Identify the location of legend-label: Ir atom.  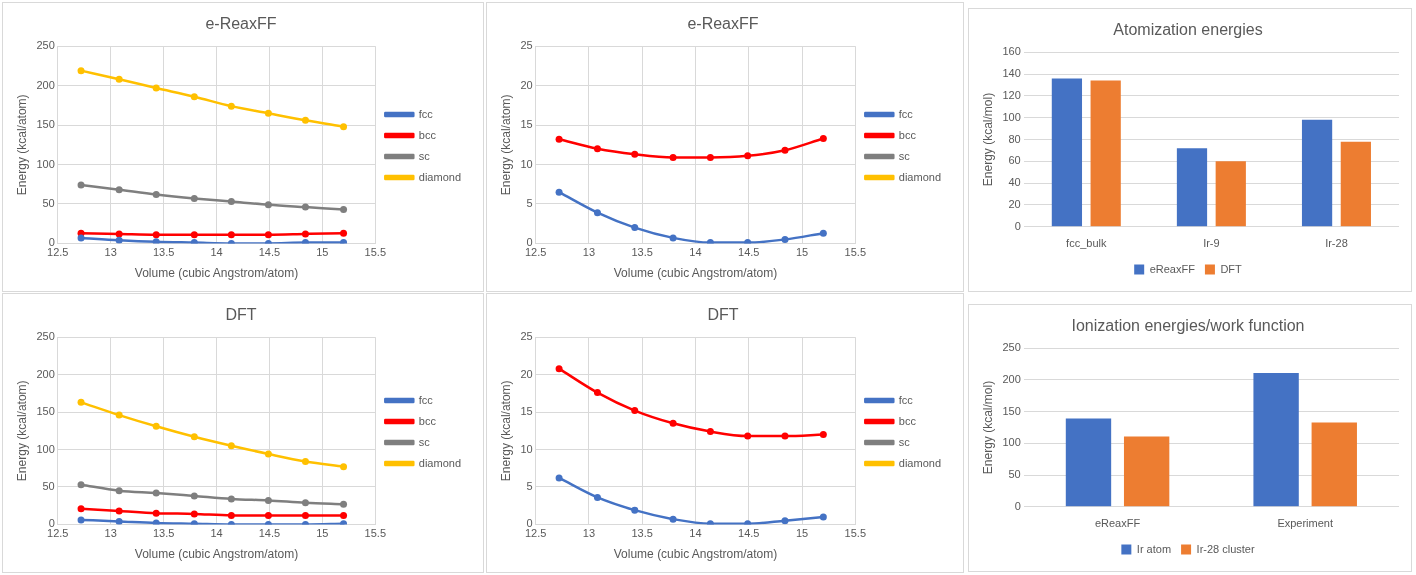
(1154, 548).